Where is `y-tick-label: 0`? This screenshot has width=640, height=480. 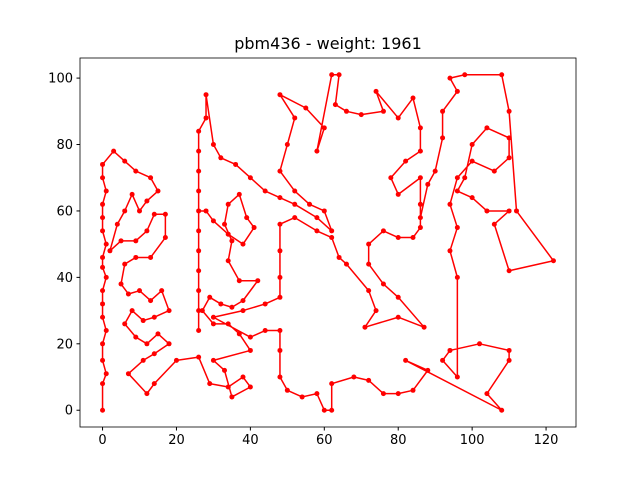
y-tick-label: 0 is located at coordinates (69, 411).